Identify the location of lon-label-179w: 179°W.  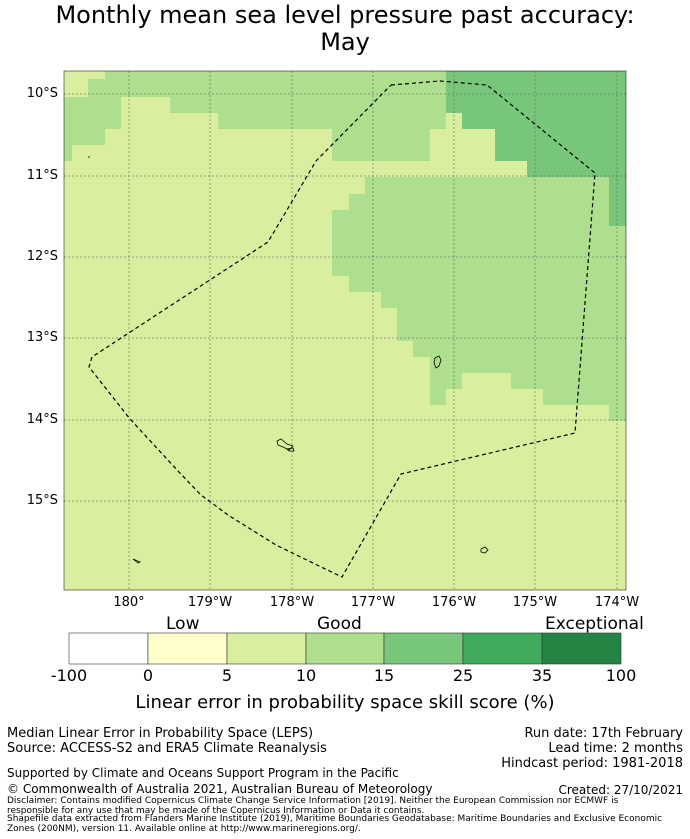
(210, 602).